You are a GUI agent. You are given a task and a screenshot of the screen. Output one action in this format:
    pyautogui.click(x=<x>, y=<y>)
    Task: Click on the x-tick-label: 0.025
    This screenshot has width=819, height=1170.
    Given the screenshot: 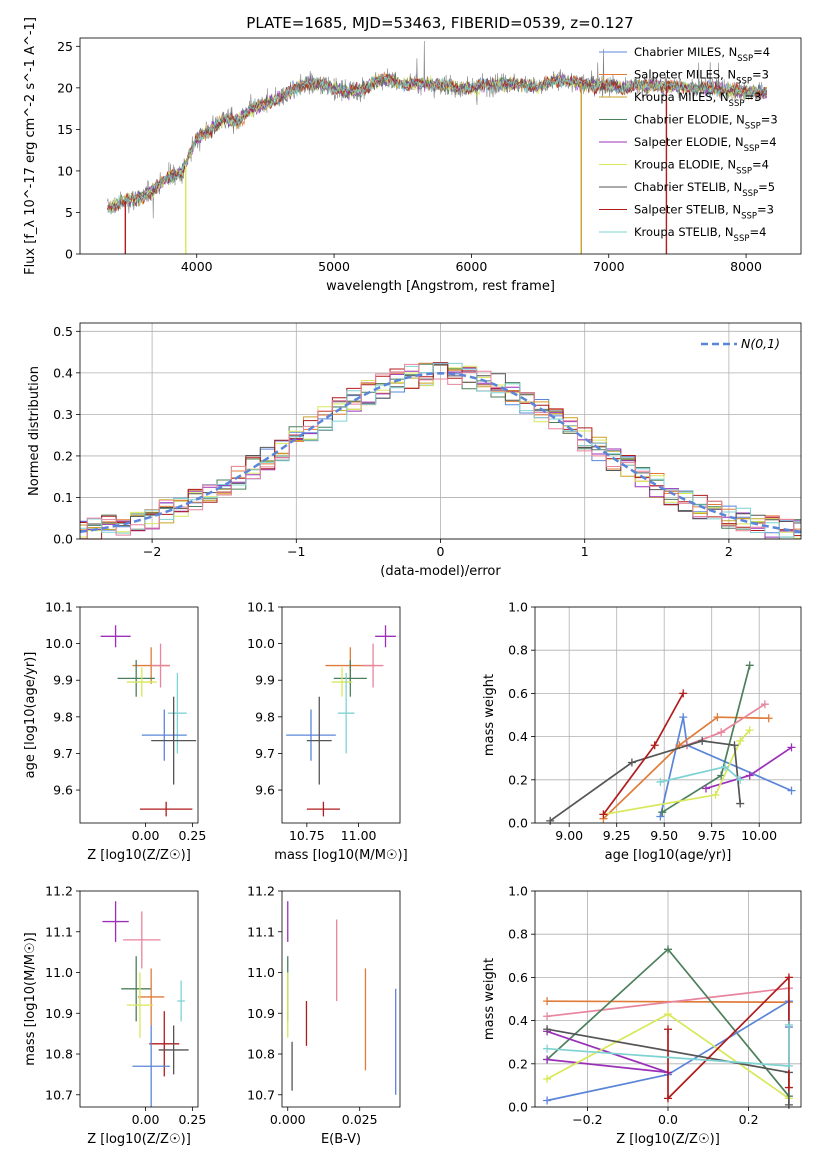 What is the action you would take?
    pyautogui.click(x=360, y=1119)
    